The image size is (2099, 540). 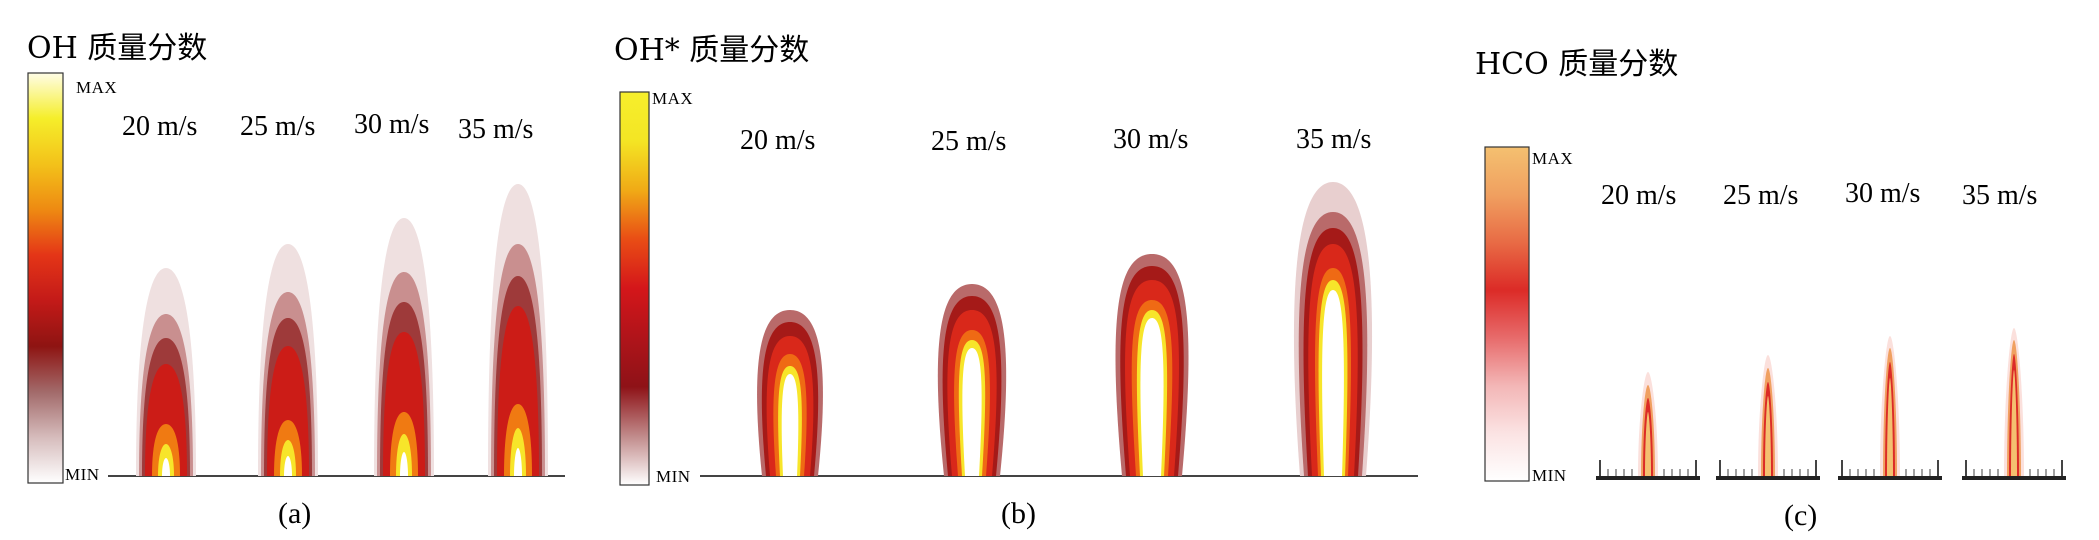 What do you see at coordinates (1576, 64) in the screenshot?
I see `panel-c-title: HCO 质量分数` at bounding box center [1576, 64].